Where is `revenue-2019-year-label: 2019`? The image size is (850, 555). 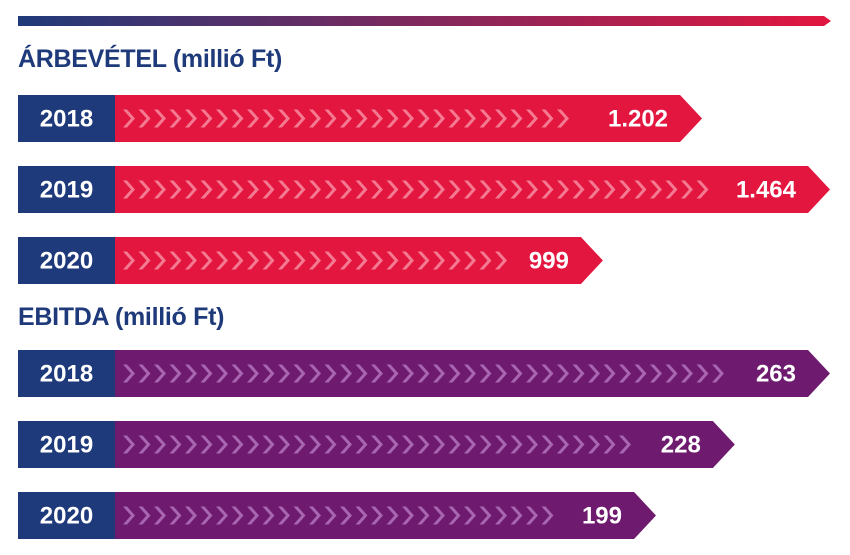 revenue-2019-year-label: 2019 is located at coordinates (66, 190).